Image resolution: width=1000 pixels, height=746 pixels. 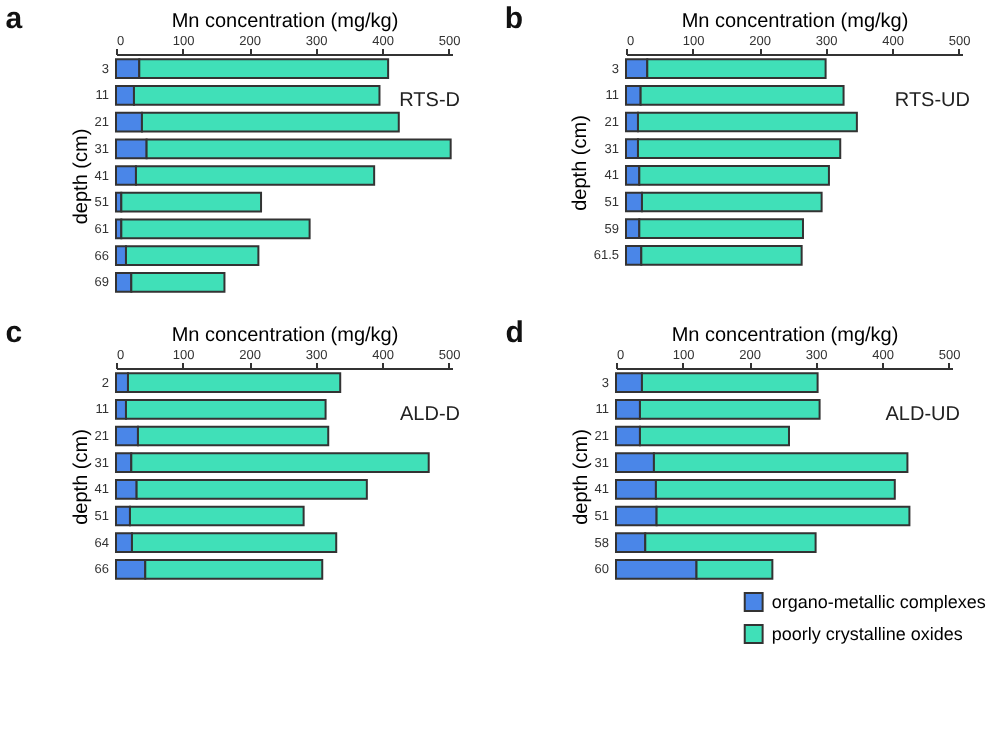 What do you see at coordinates (867, 634) in the screenshot?
I see `legend-label: poorly crystalline oxides` at bounding box center [867, 634].